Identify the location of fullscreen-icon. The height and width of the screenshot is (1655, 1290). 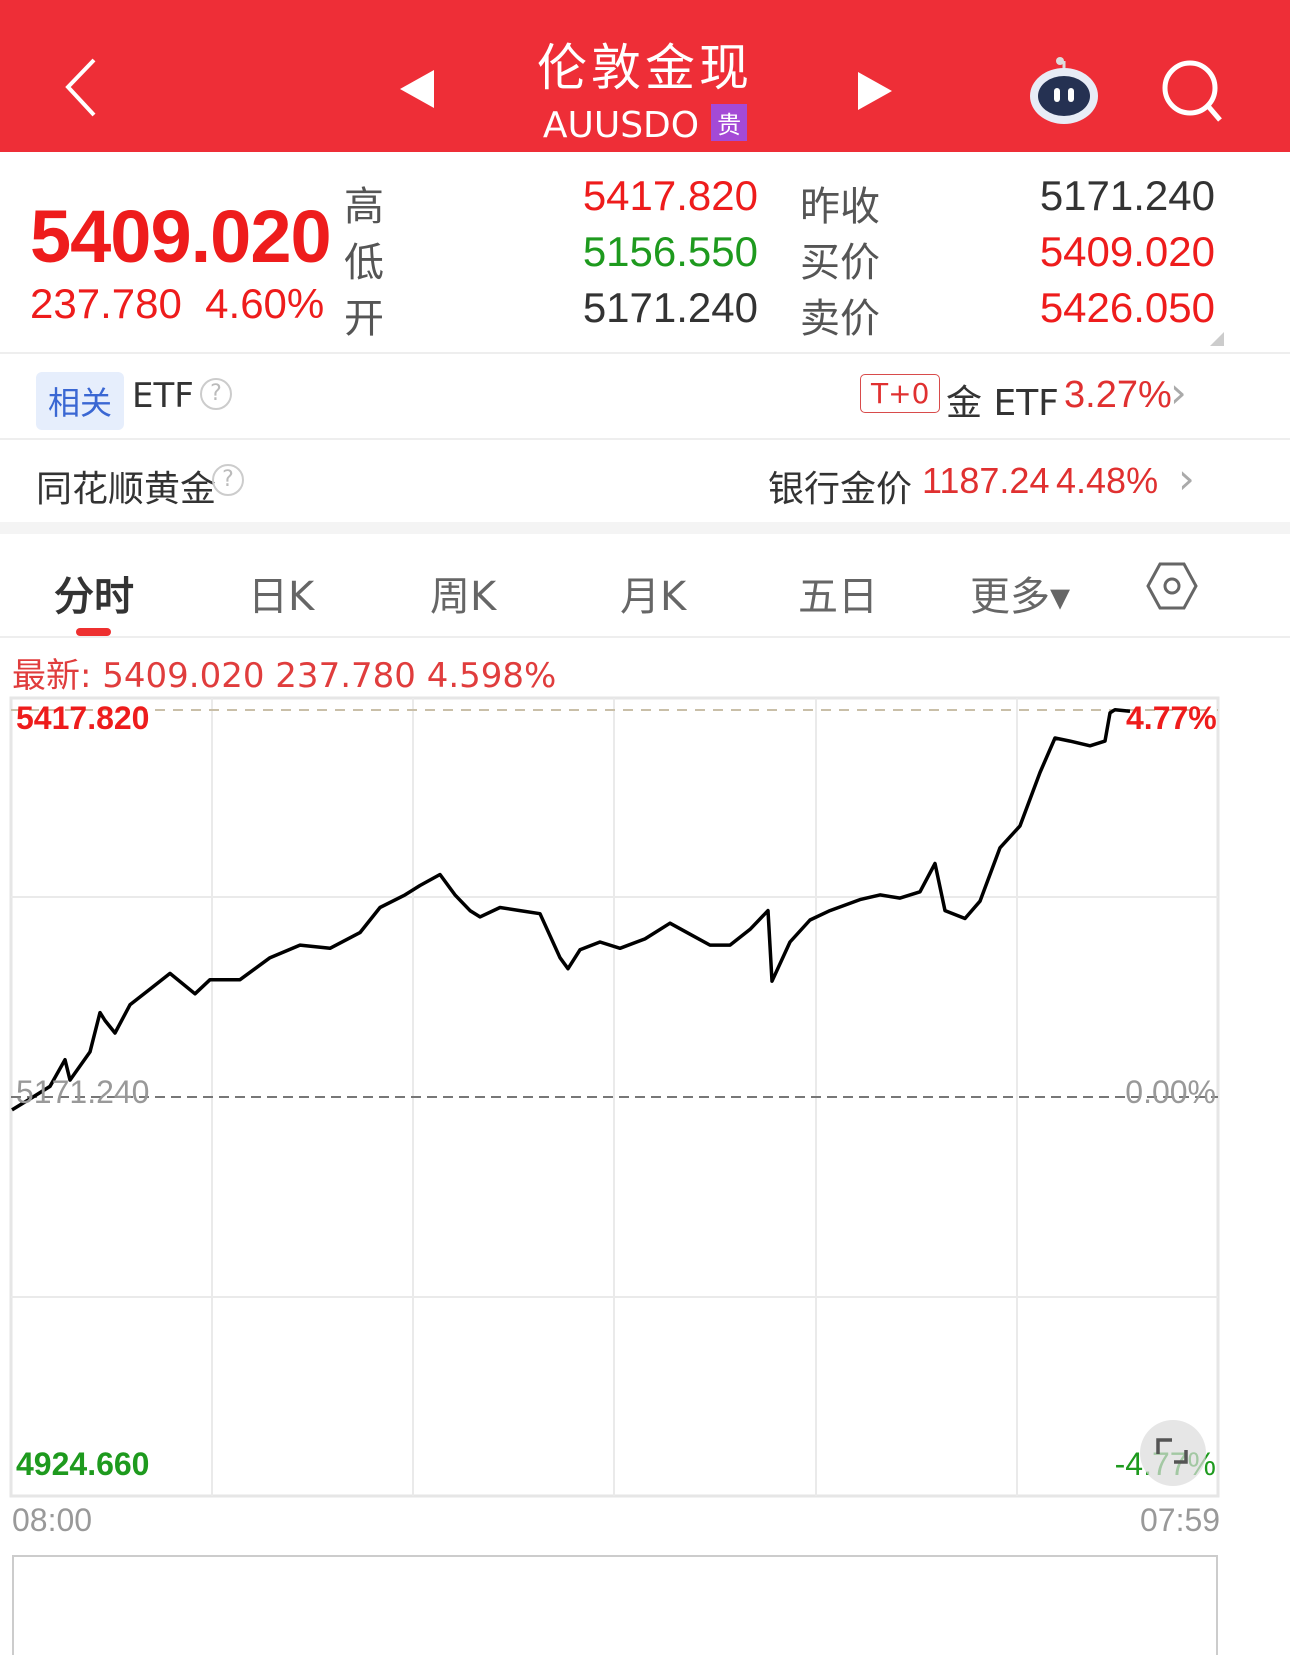
(1172, 1451).